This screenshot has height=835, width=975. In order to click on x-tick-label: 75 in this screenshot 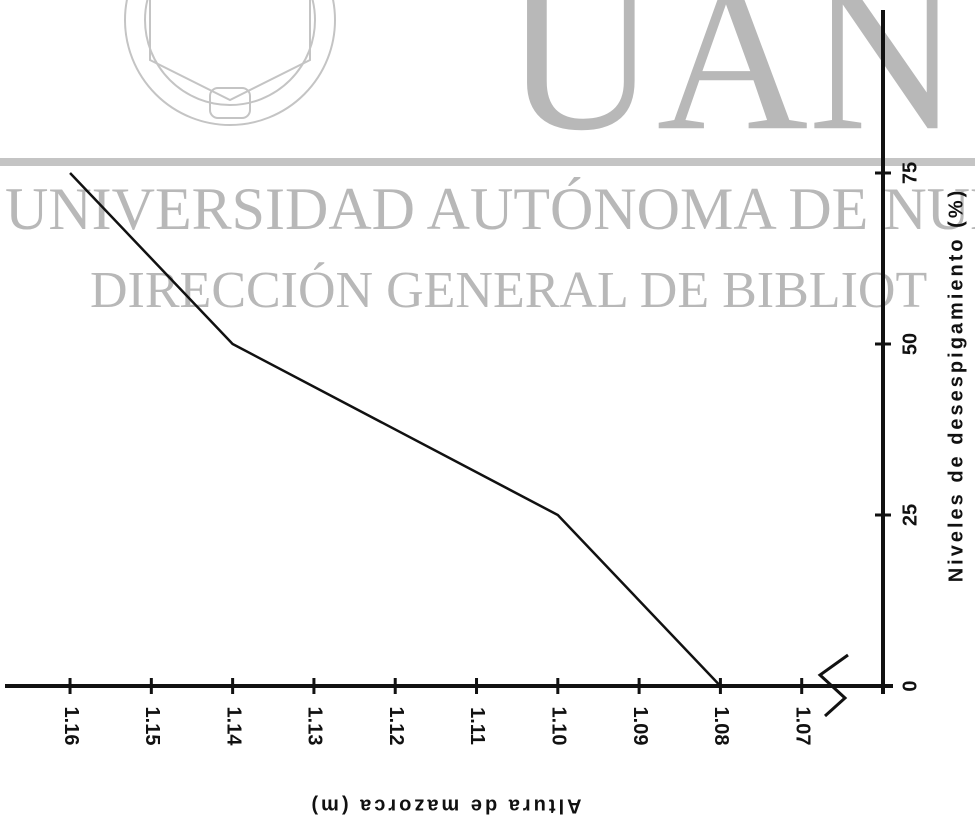, I will do `click(910, 173)`.